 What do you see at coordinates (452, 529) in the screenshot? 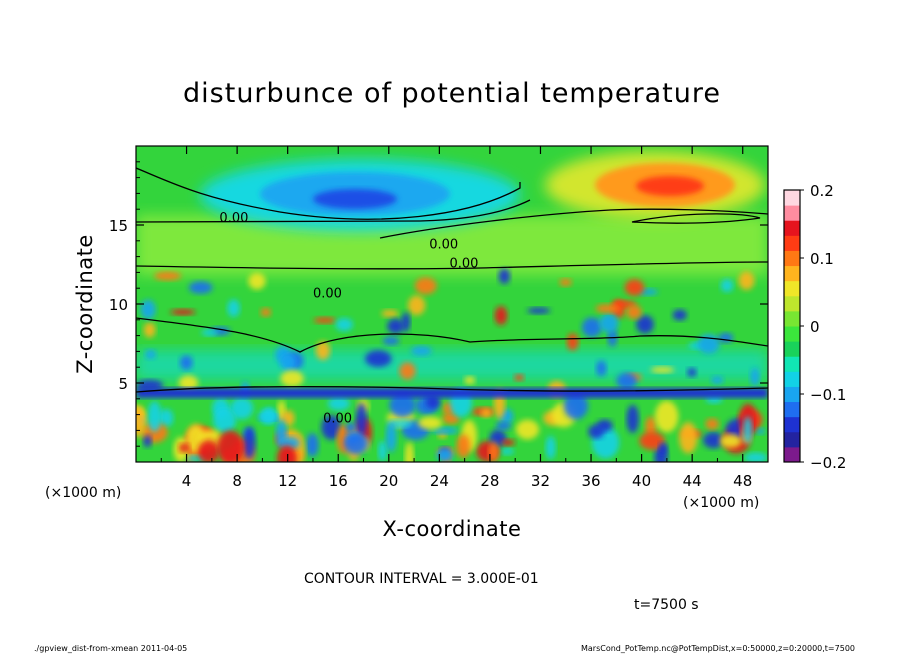
I see `x-axis-label: X-coordinate` at bounding box center [452, 529].